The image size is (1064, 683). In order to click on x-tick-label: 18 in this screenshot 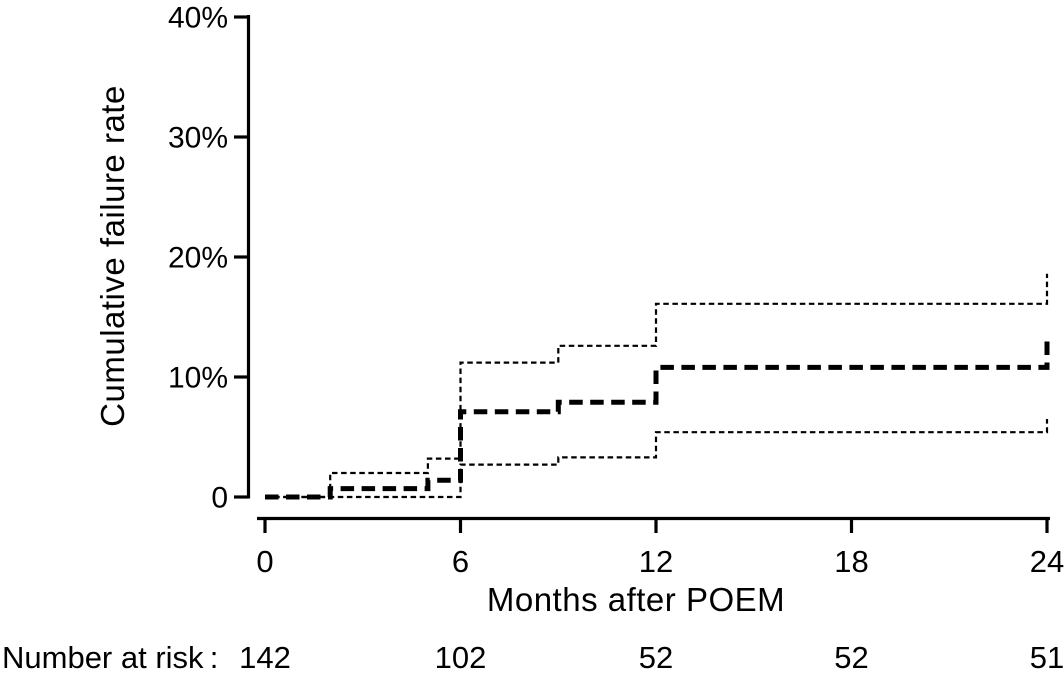, I will do `click(851, 561)`.